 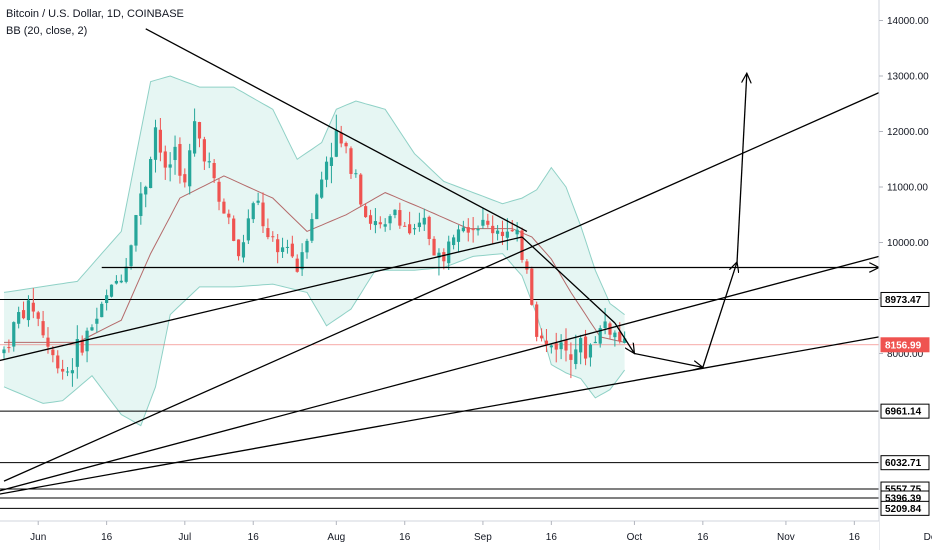 I want to click on time-axis-bg, so click(x=439, y=535).